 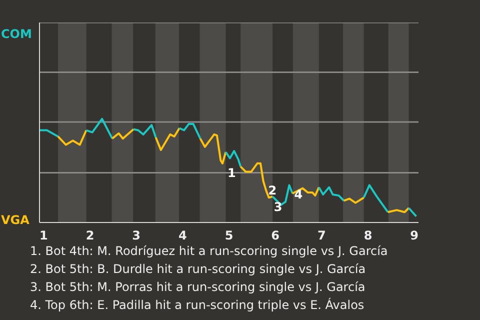 I want to click on text: COM, so click(x=16, y=34).